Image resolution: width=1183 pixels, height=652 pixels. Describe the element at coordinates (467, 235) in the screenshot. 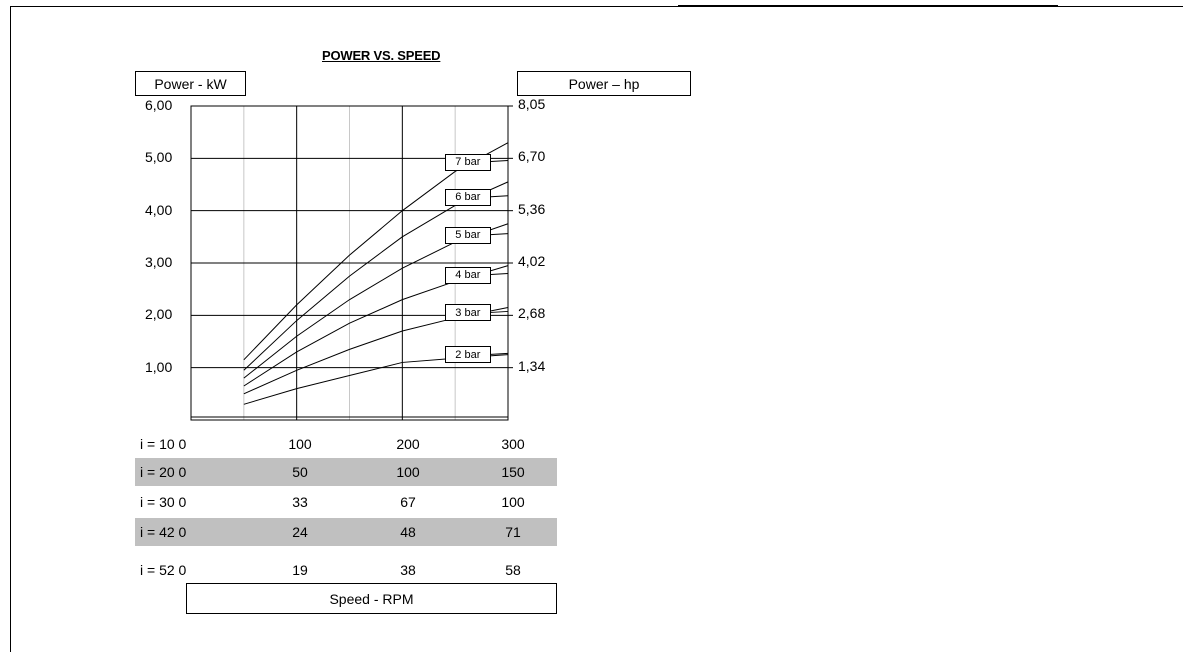

I see `series-label-5-bar: 5 bar` at that location.